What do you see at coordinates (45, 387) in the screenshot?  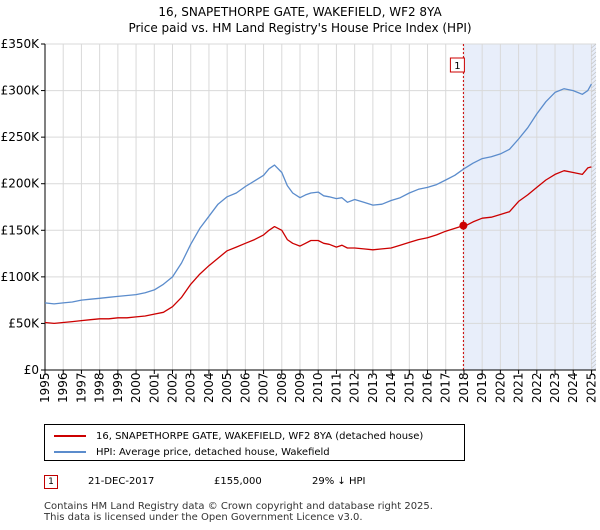 I see `x-tick-label: 1995` at bounding box center [45, 387].